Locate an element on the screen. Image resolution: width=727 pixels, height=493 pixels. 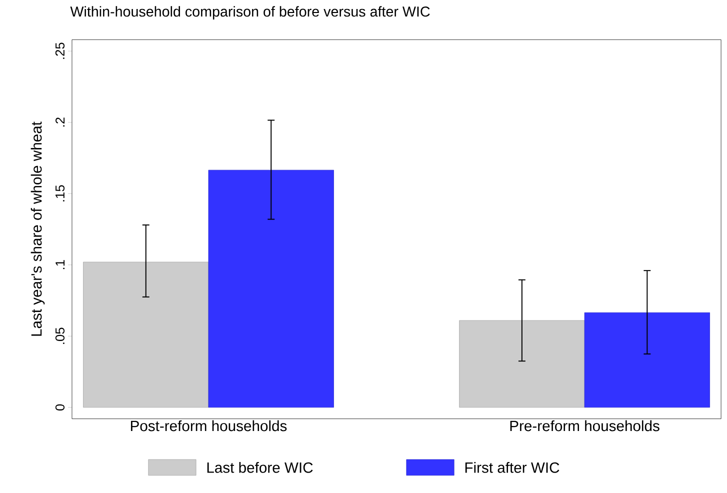
x-tick-label: Post-reform households is located at coordinates (208, 426).